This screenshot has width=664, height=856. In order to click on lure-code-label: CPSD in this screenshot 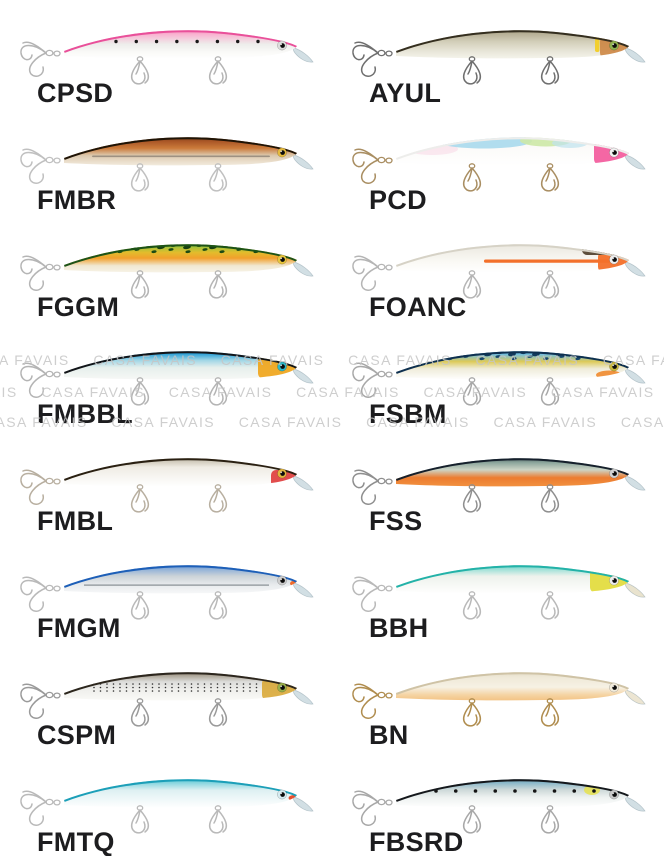, I will do `click(75, 93)`.